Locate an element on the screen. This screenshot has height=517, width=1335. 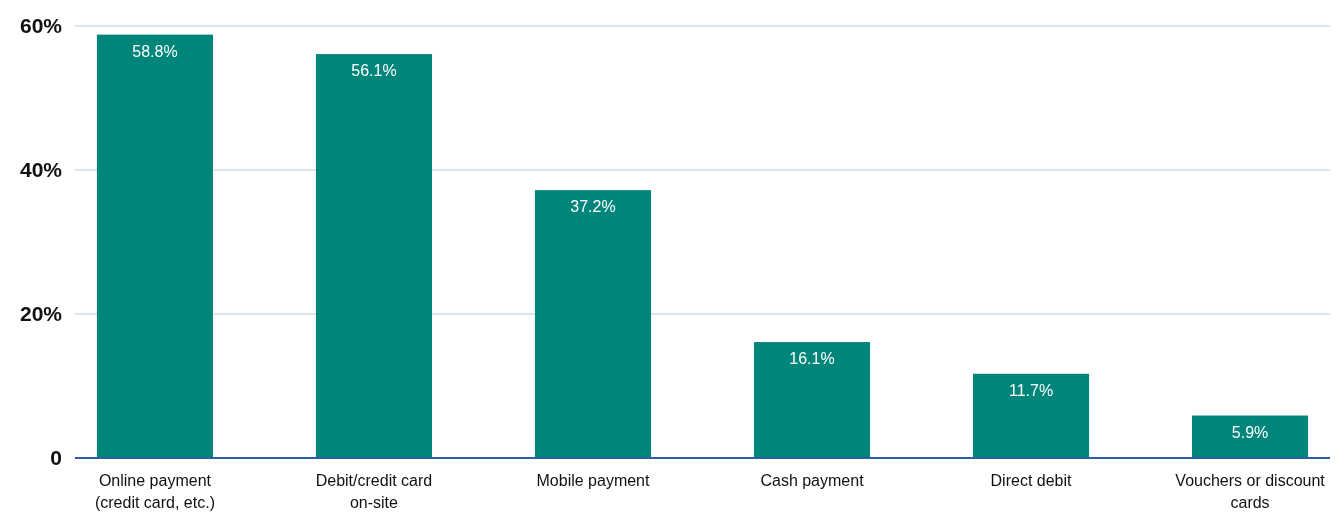
data-label: 58.8% is located at coordinates (155, 51).